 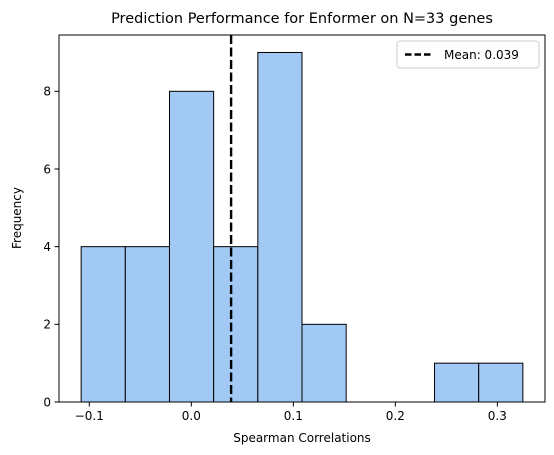 What do you see at coordinates (293, 416) in the screenshot?
I see `x-tick-label: 0.1` at bounding box center [293, 416].